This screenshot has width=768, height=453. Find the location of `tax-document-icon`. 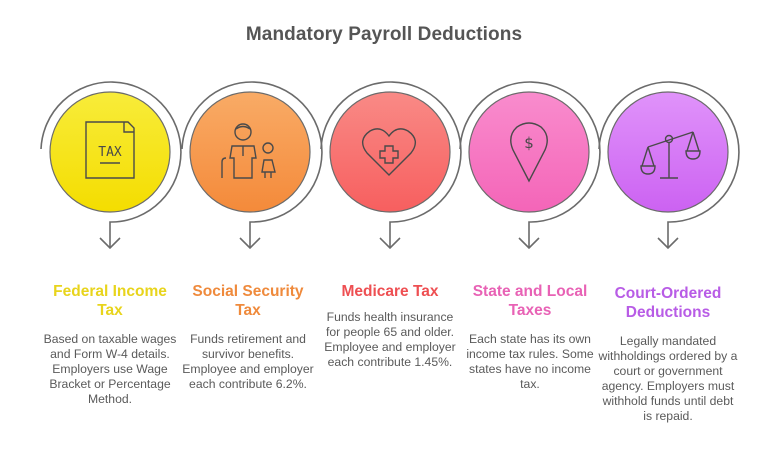

tax-document-icon is located at coordinates (110, 150).